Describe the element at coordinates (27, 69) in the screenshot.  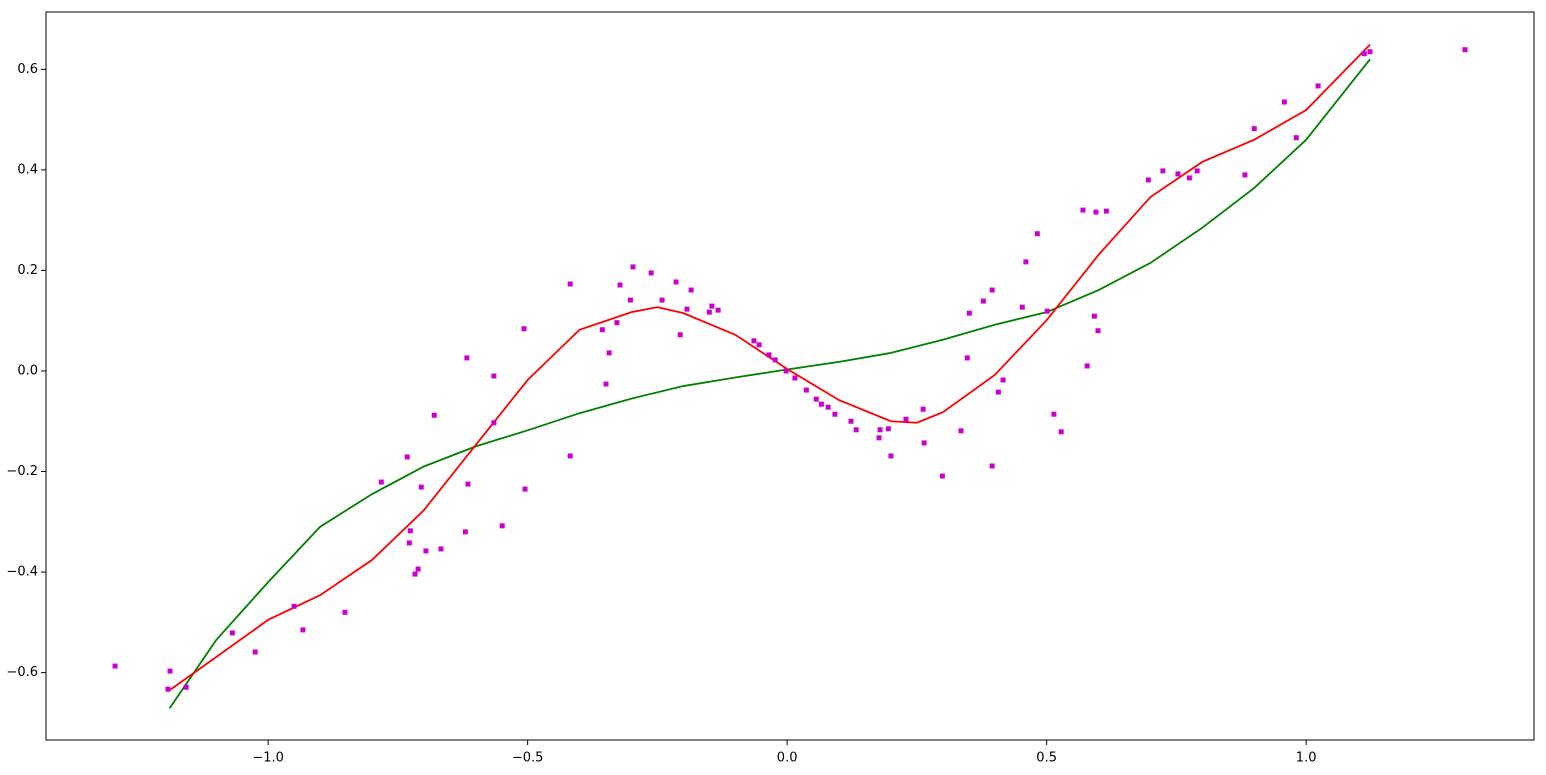
I see `y-tick-label: 0.6` at that location.